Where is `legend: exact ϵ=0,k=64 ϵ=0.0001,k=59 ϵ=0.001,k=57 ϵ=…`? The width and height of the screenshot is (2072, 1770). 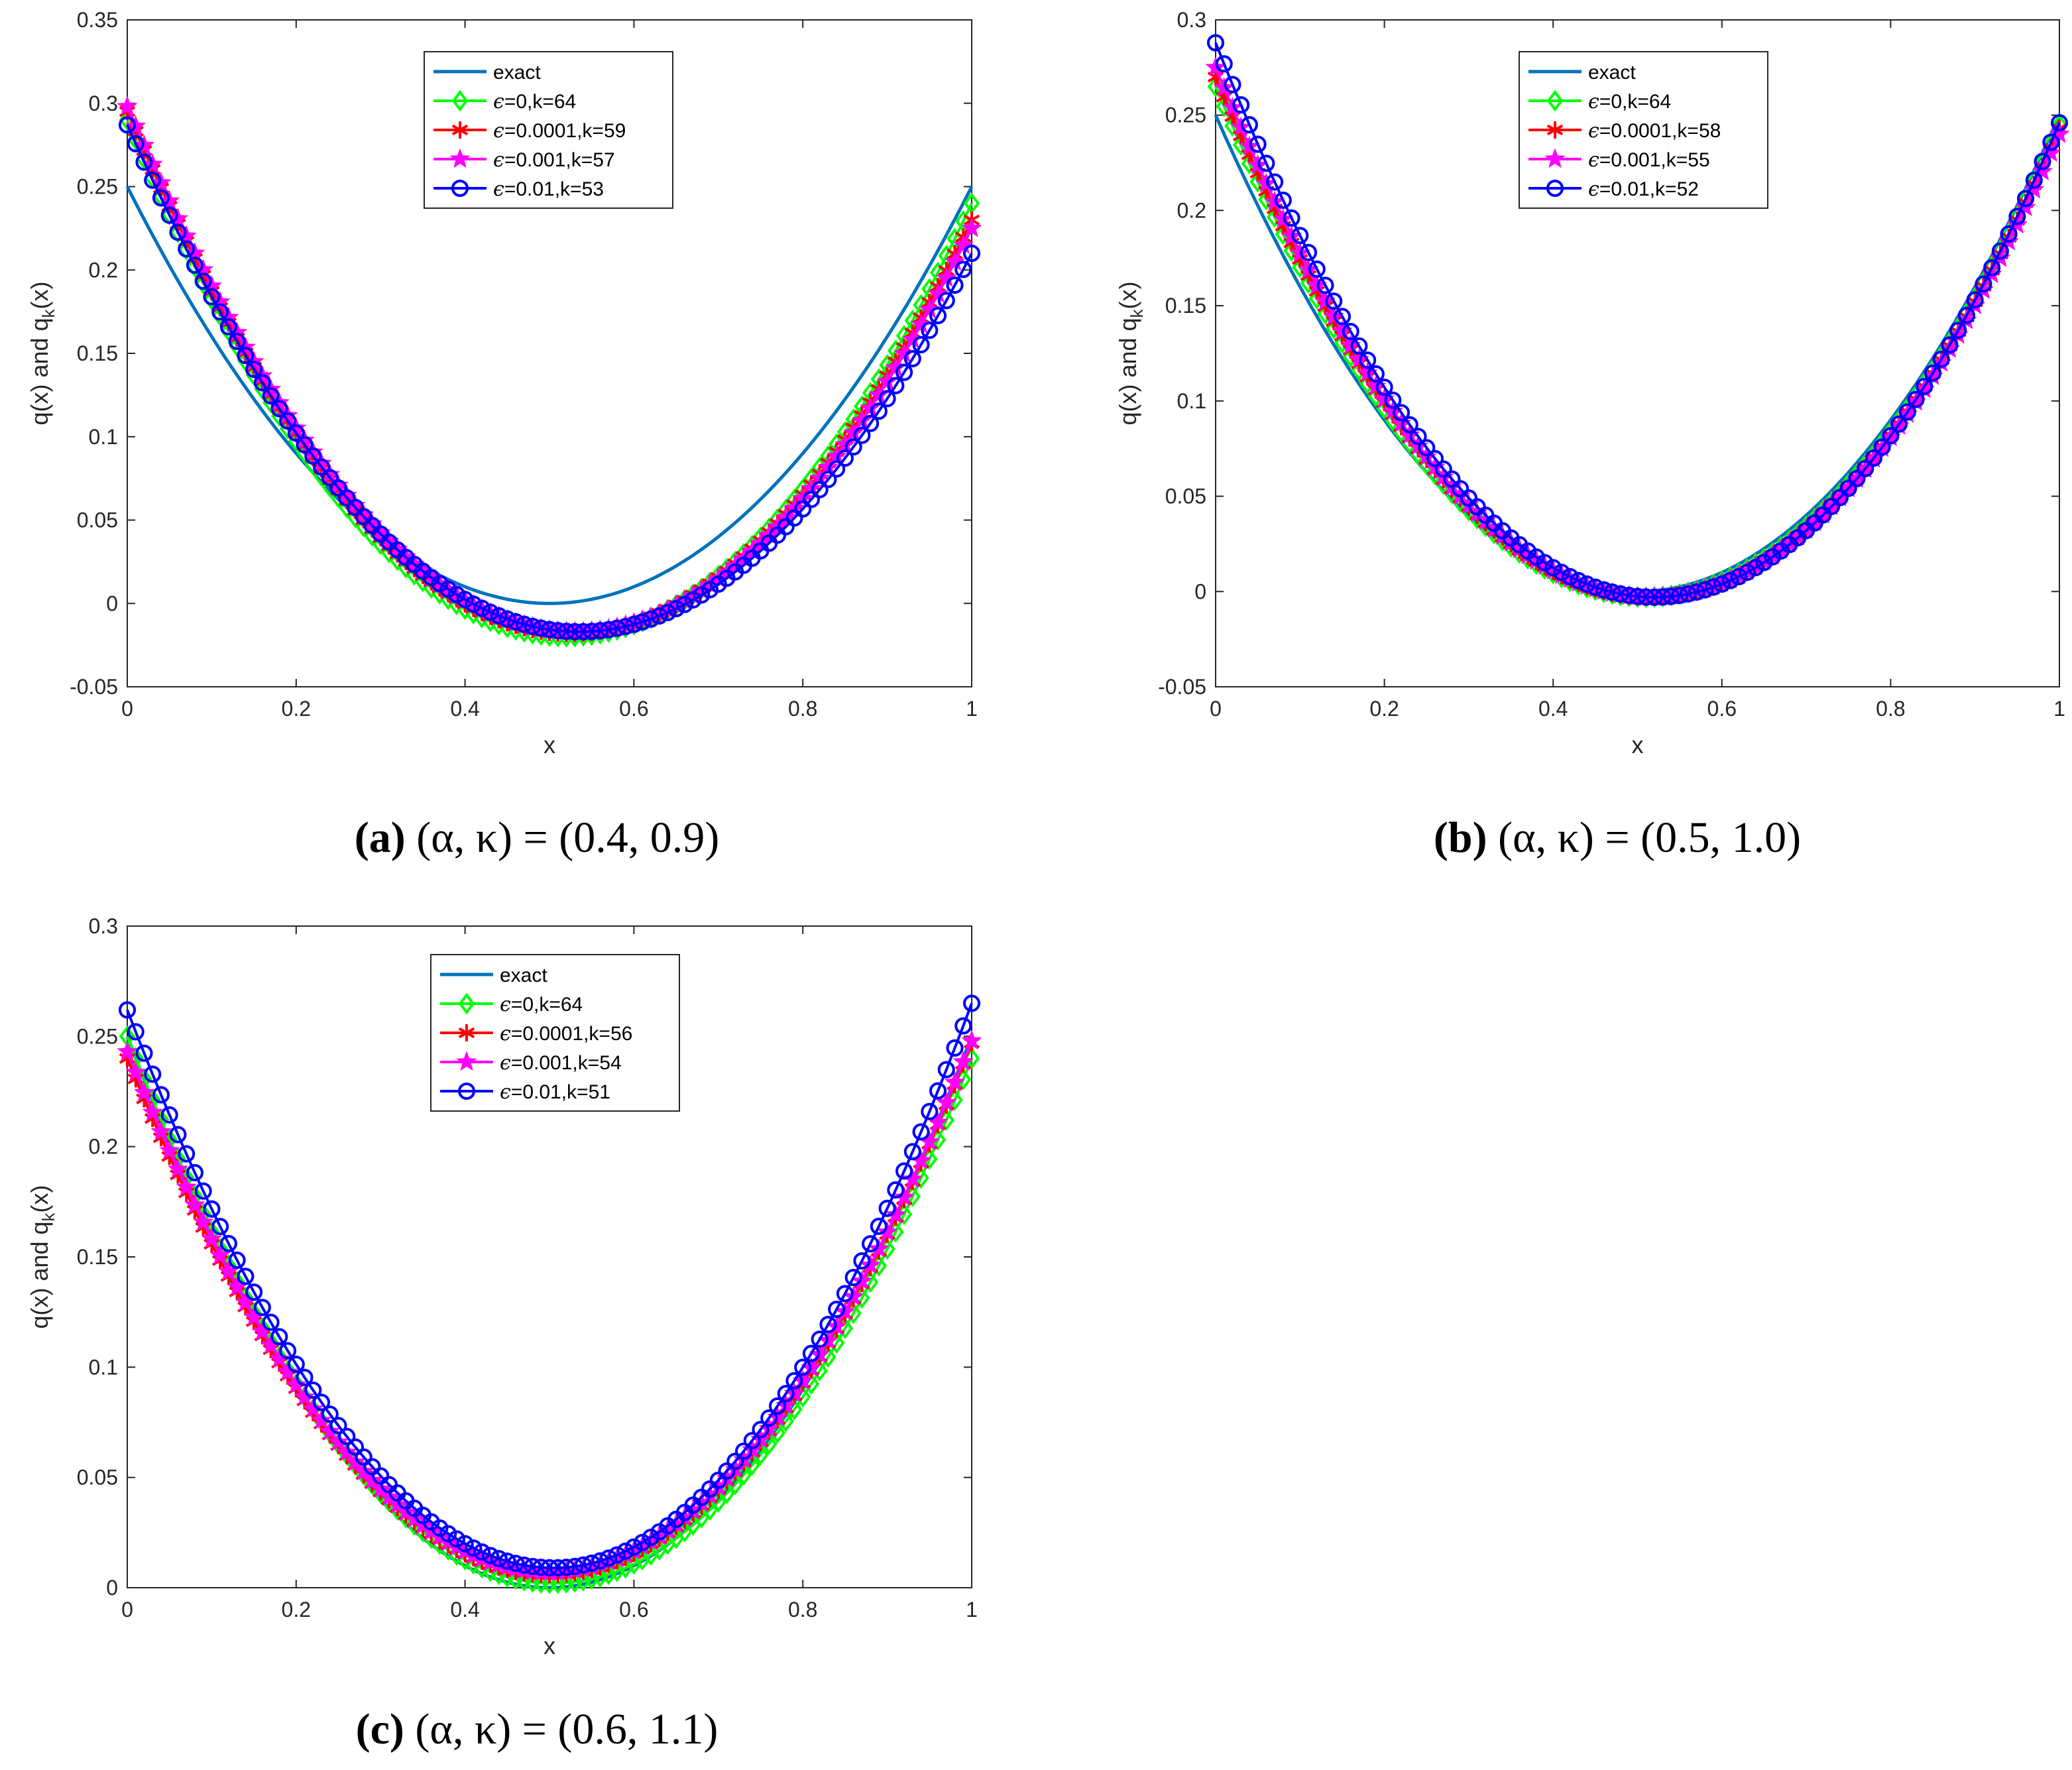 legend: exact ϵ=0,k=64 ϵ=0.0001,k=59 ϵ=0.001,k=57 ϵ=… is located at coordinates (548, 130).